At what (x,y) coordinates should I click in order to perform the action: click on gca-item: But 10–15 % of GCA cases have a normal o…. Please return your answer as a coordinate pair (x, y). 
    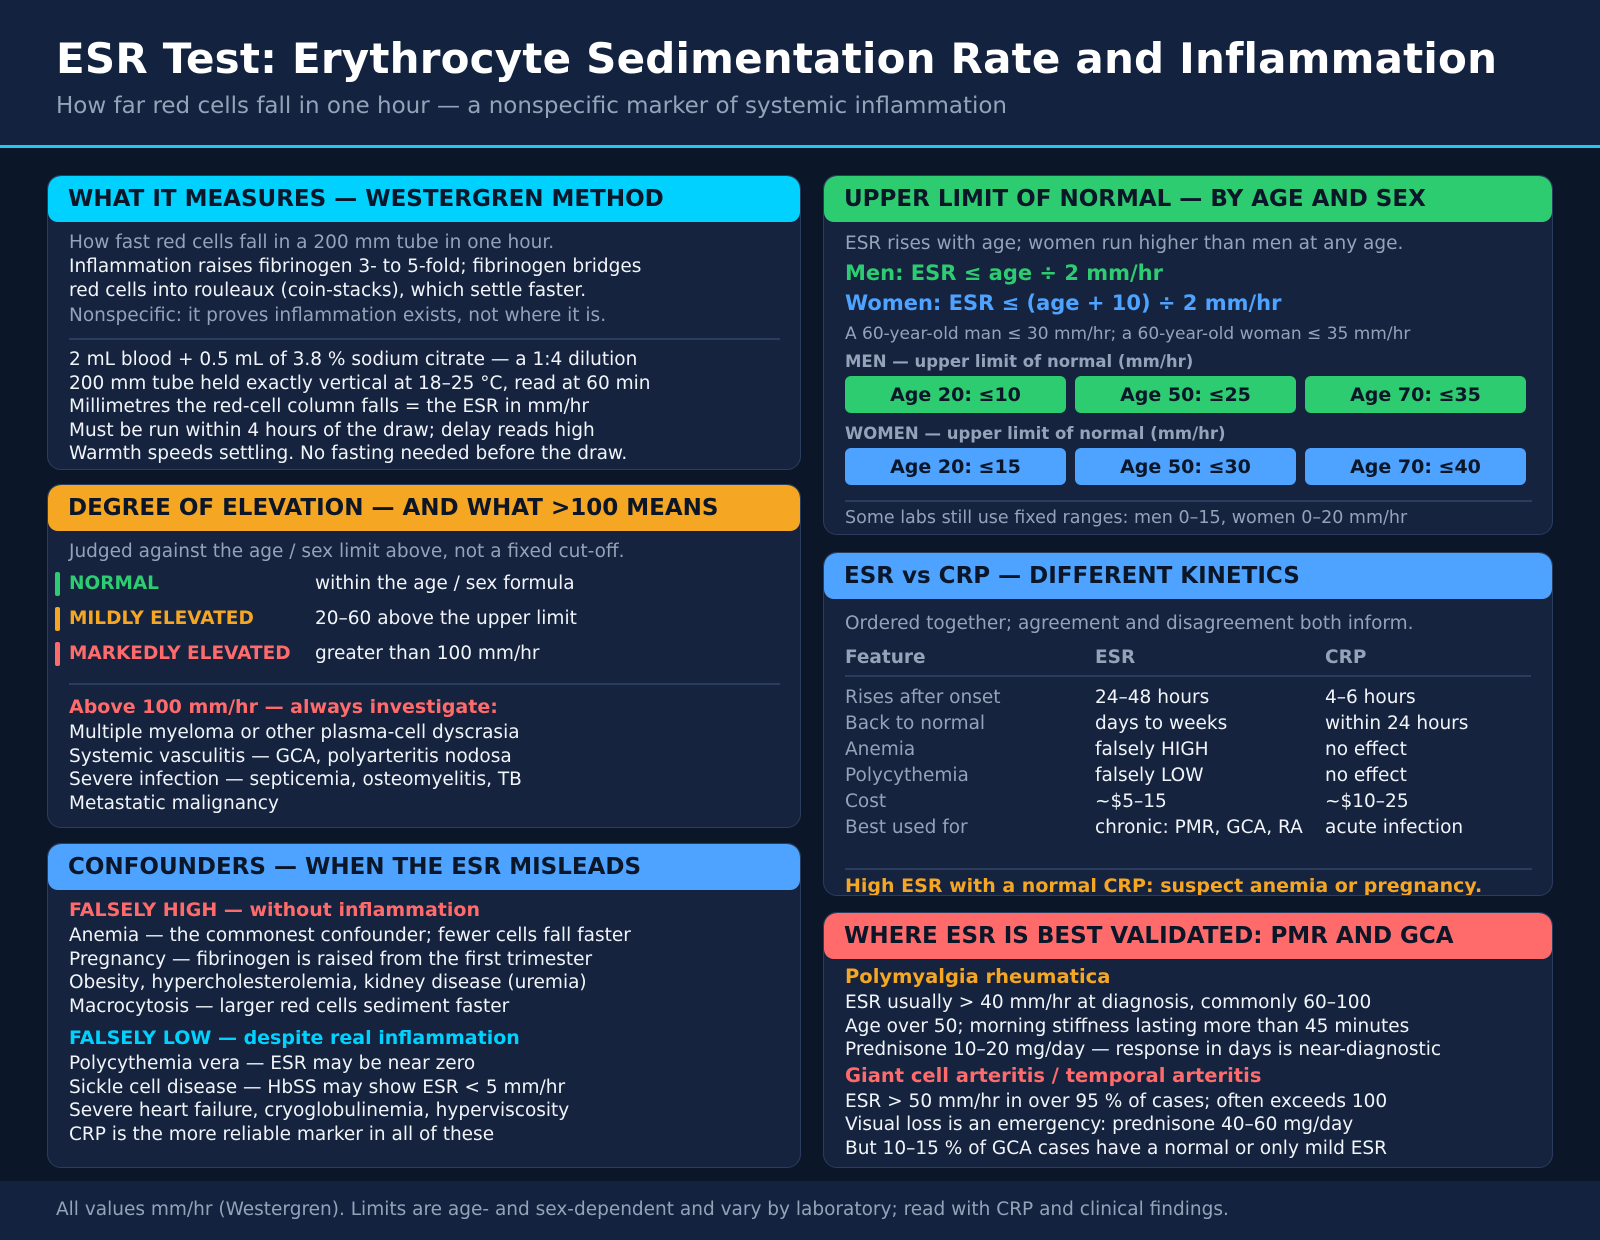
    Looking at the image, I should click on (1116, 1148).